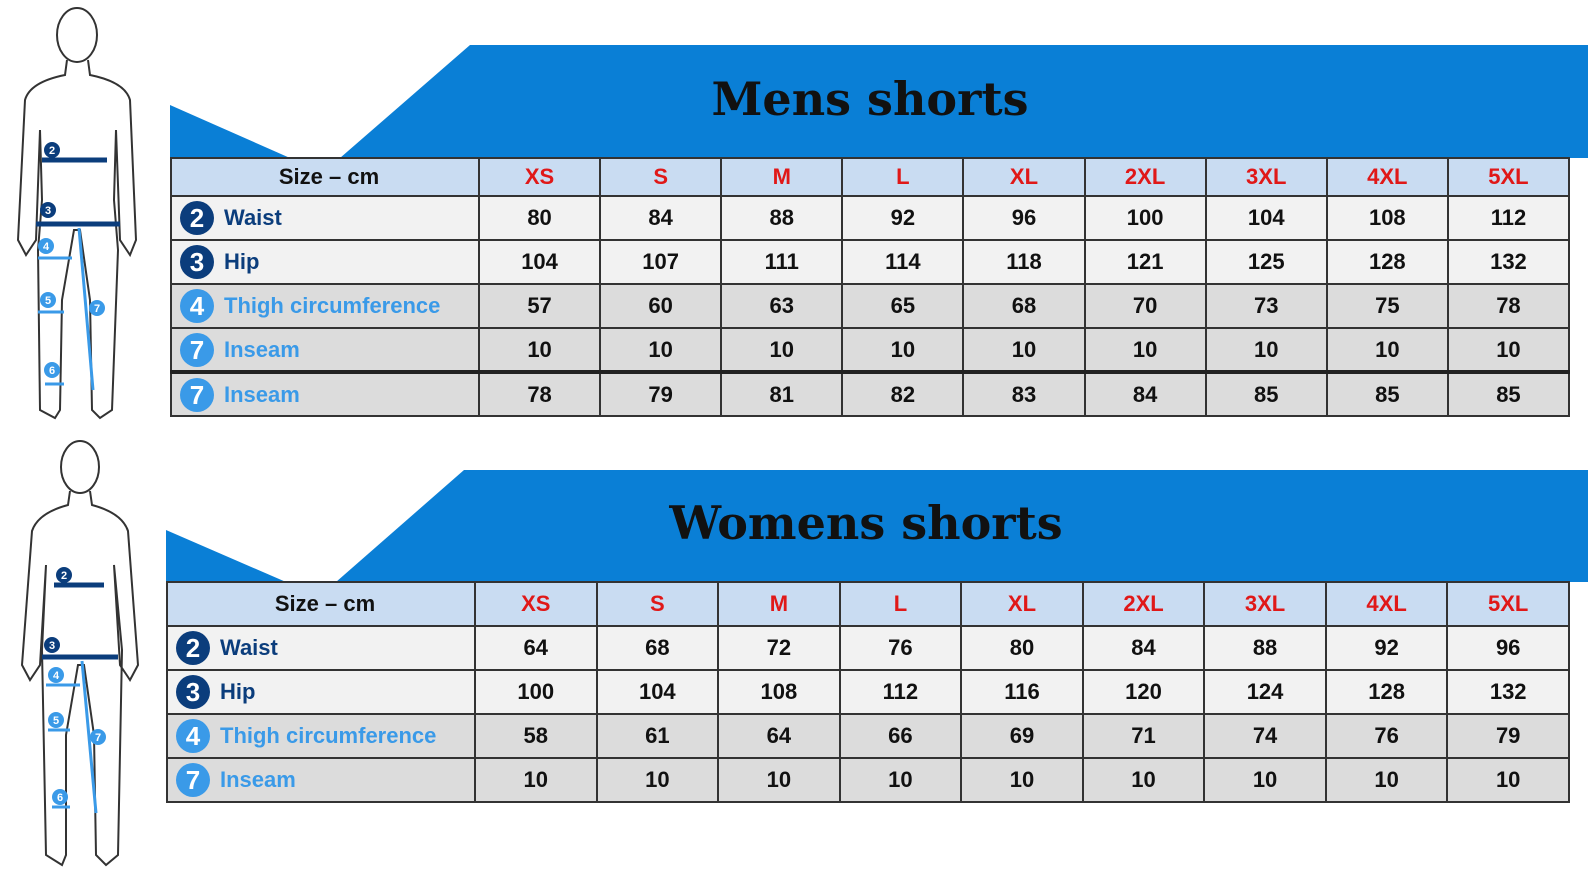  Describe the element at coordinates (1265, 648) in the screenshot. I see `value-cell: 88` at that location.